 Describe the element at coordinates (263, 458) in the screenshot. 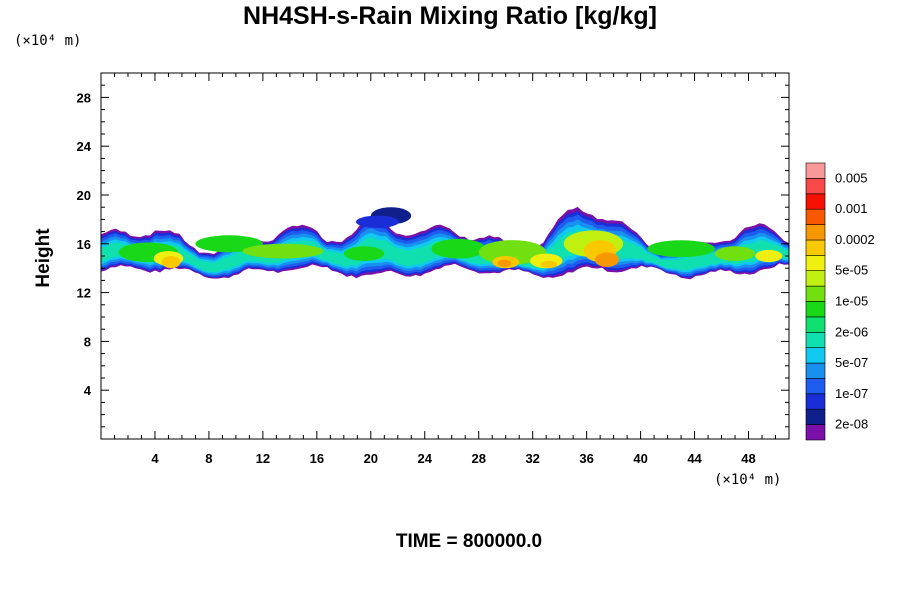

I see `x-tick-label: 12` at that location.